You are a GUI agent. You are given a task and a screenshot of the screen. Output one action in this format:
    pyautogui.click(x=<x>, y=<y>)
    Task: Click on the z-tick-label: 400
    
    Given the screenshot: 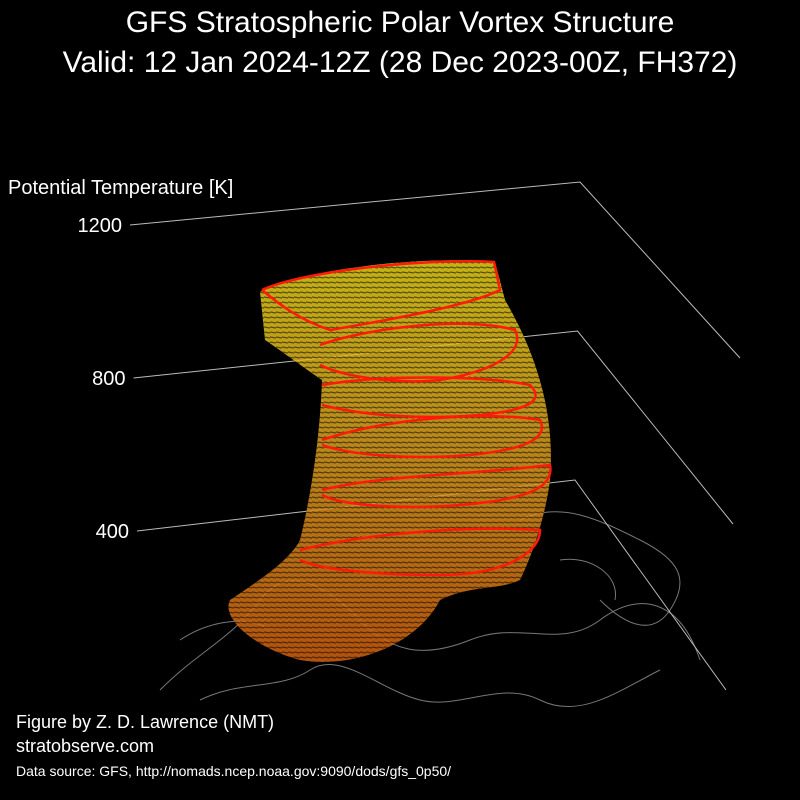 What is the action you would take?
    pyautogui.click(x=112, y=532)
    